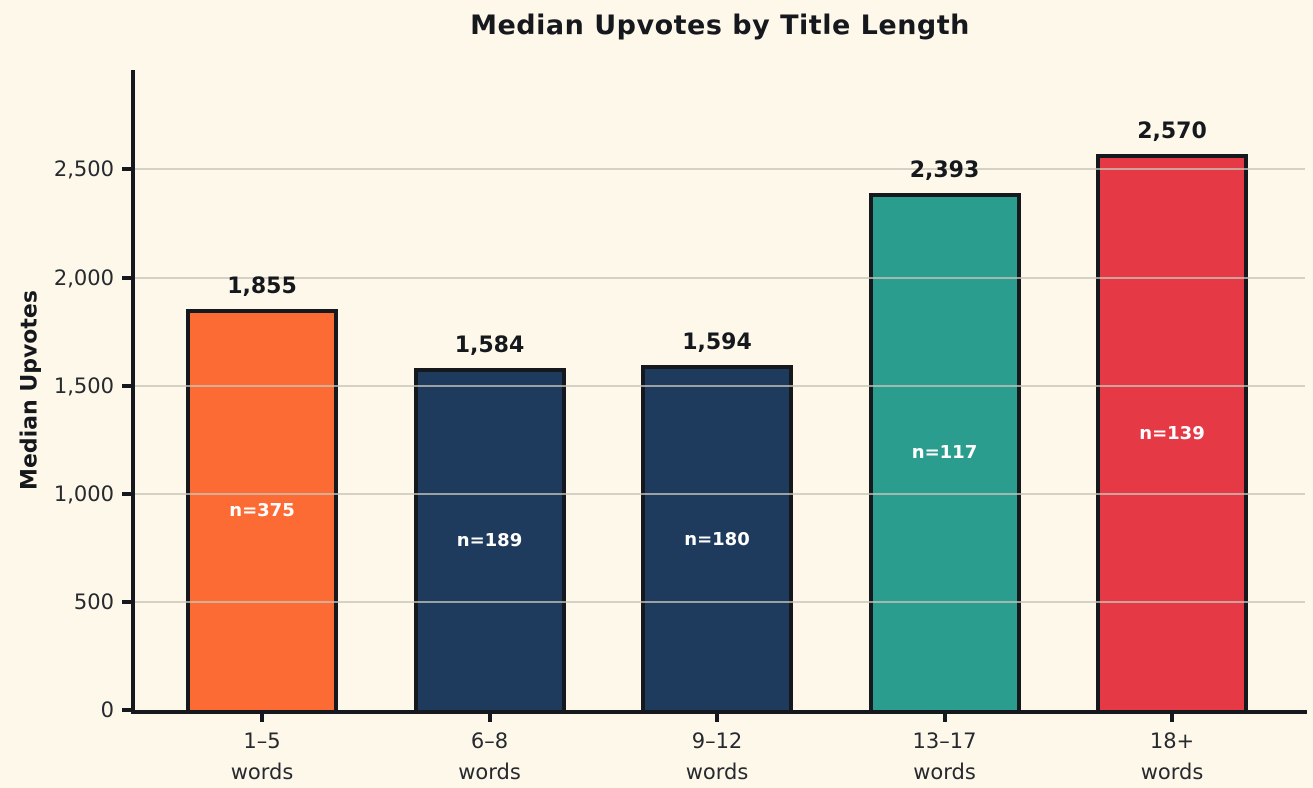 The image size is (1313, 788). What do you see at coordinates (83, 493) in the screenshot?
I see `y-tick-label: 1,000` at bounding box center [83, 493].